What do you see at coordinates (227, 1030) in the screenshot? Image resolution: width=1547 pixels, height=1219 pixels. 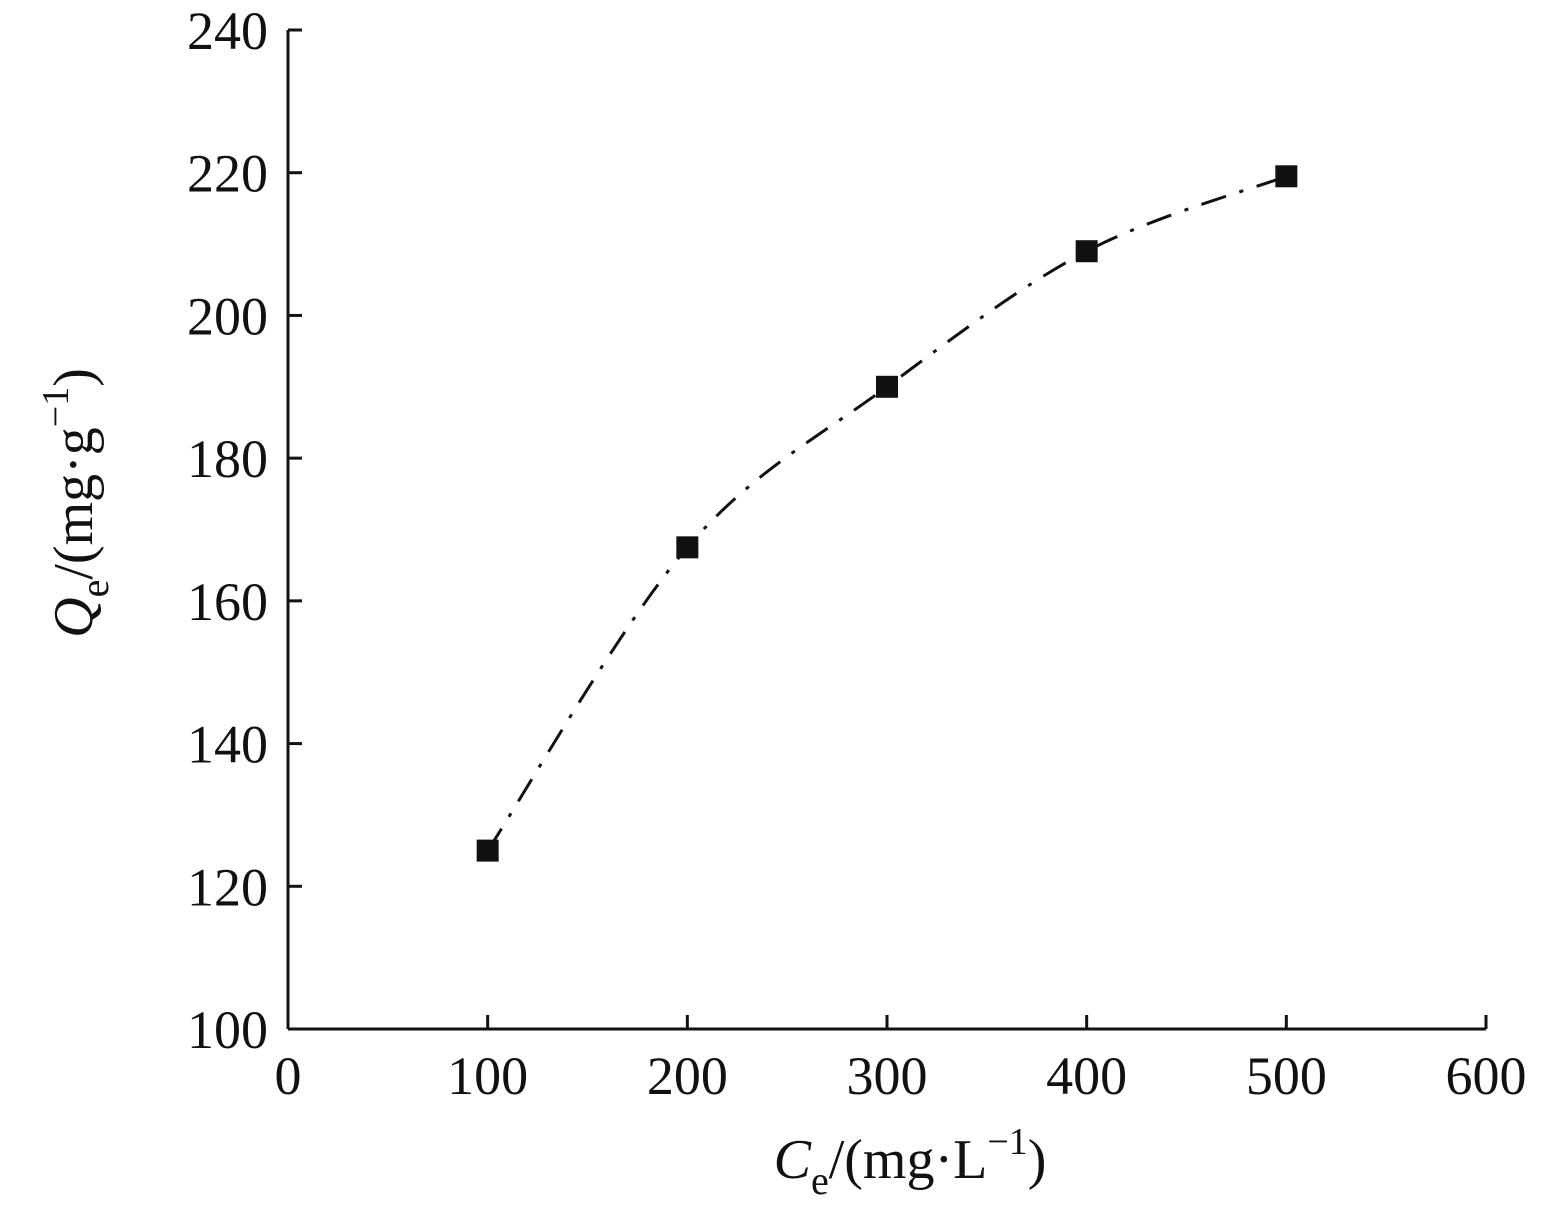 I see `y-tick-label: 100` at bounding box center [227, 1030].